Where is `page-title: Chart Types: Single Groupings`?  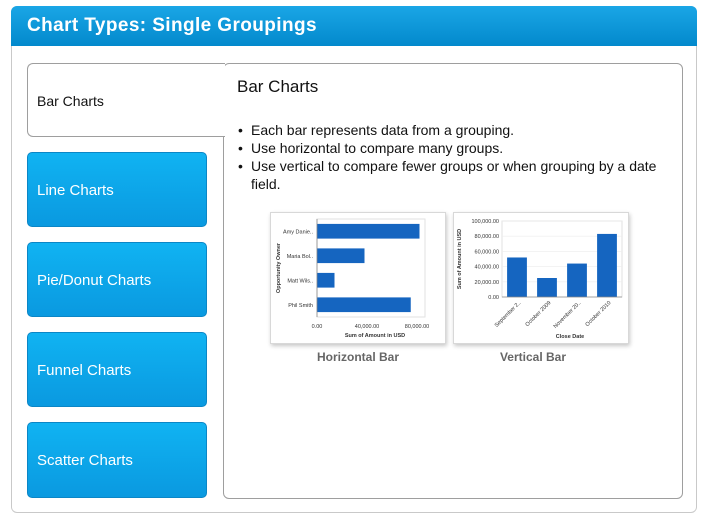
page-title: Chart Types: Single Groupings is located at coordinates (354, 26).